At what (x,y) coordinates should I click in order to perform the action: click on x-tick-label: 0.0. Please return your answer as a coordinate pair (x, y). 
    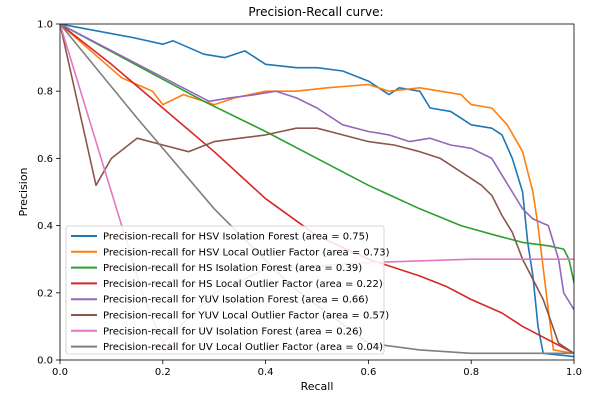
    Looking at the image, I should click on (60, 372).